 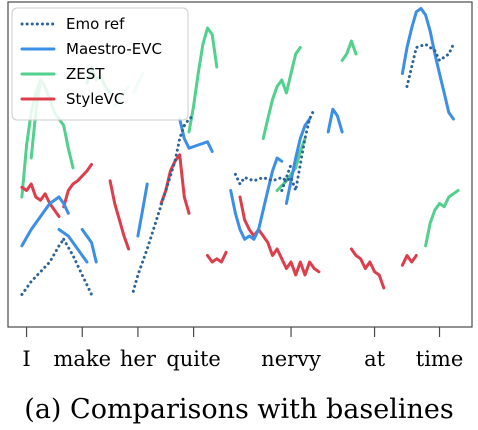 I want to click on legend-stylevc-label: StyleVC, so click(x=95, y=99).